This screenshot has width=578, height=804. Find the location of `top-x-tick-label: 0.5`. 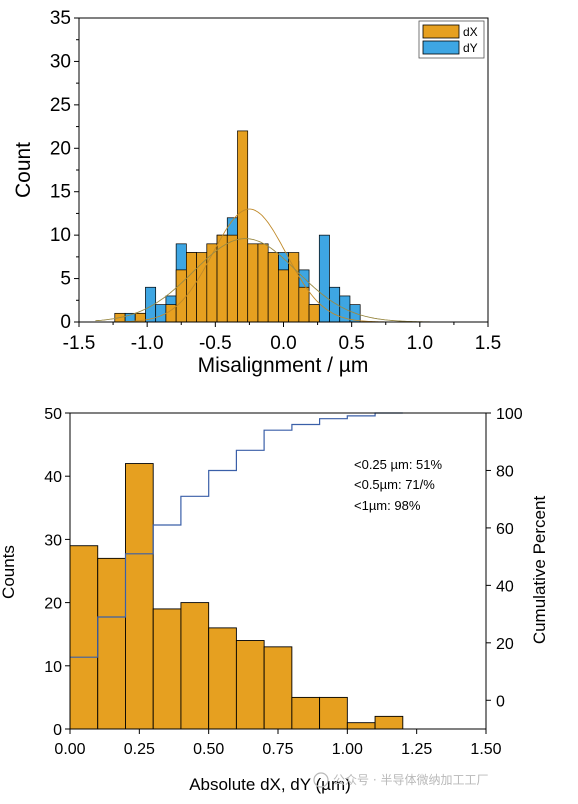

top-x-tick-label: 0.5 is located at coordinates (351, 343).